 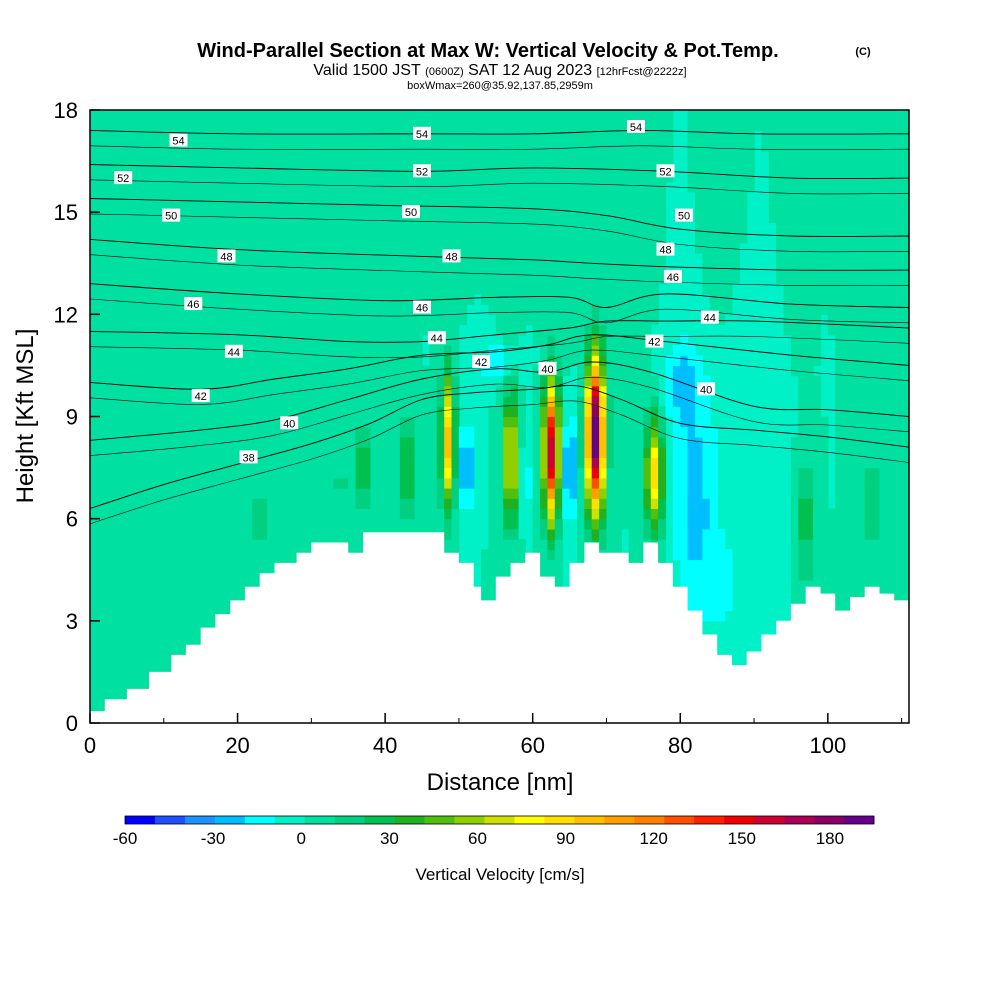 What do you see at coordinates (530, 70) in the screenshot?
I see `valid-date: SAT 12 Aug 2023` at bounding box center [530, 70].